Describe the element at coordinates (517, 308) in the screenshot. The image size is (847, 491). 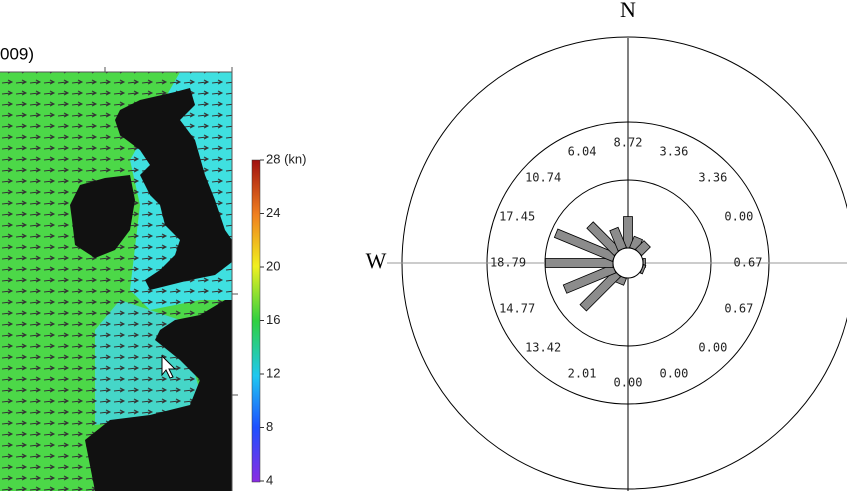
I see `rose-value-label: 14.77` at that location.